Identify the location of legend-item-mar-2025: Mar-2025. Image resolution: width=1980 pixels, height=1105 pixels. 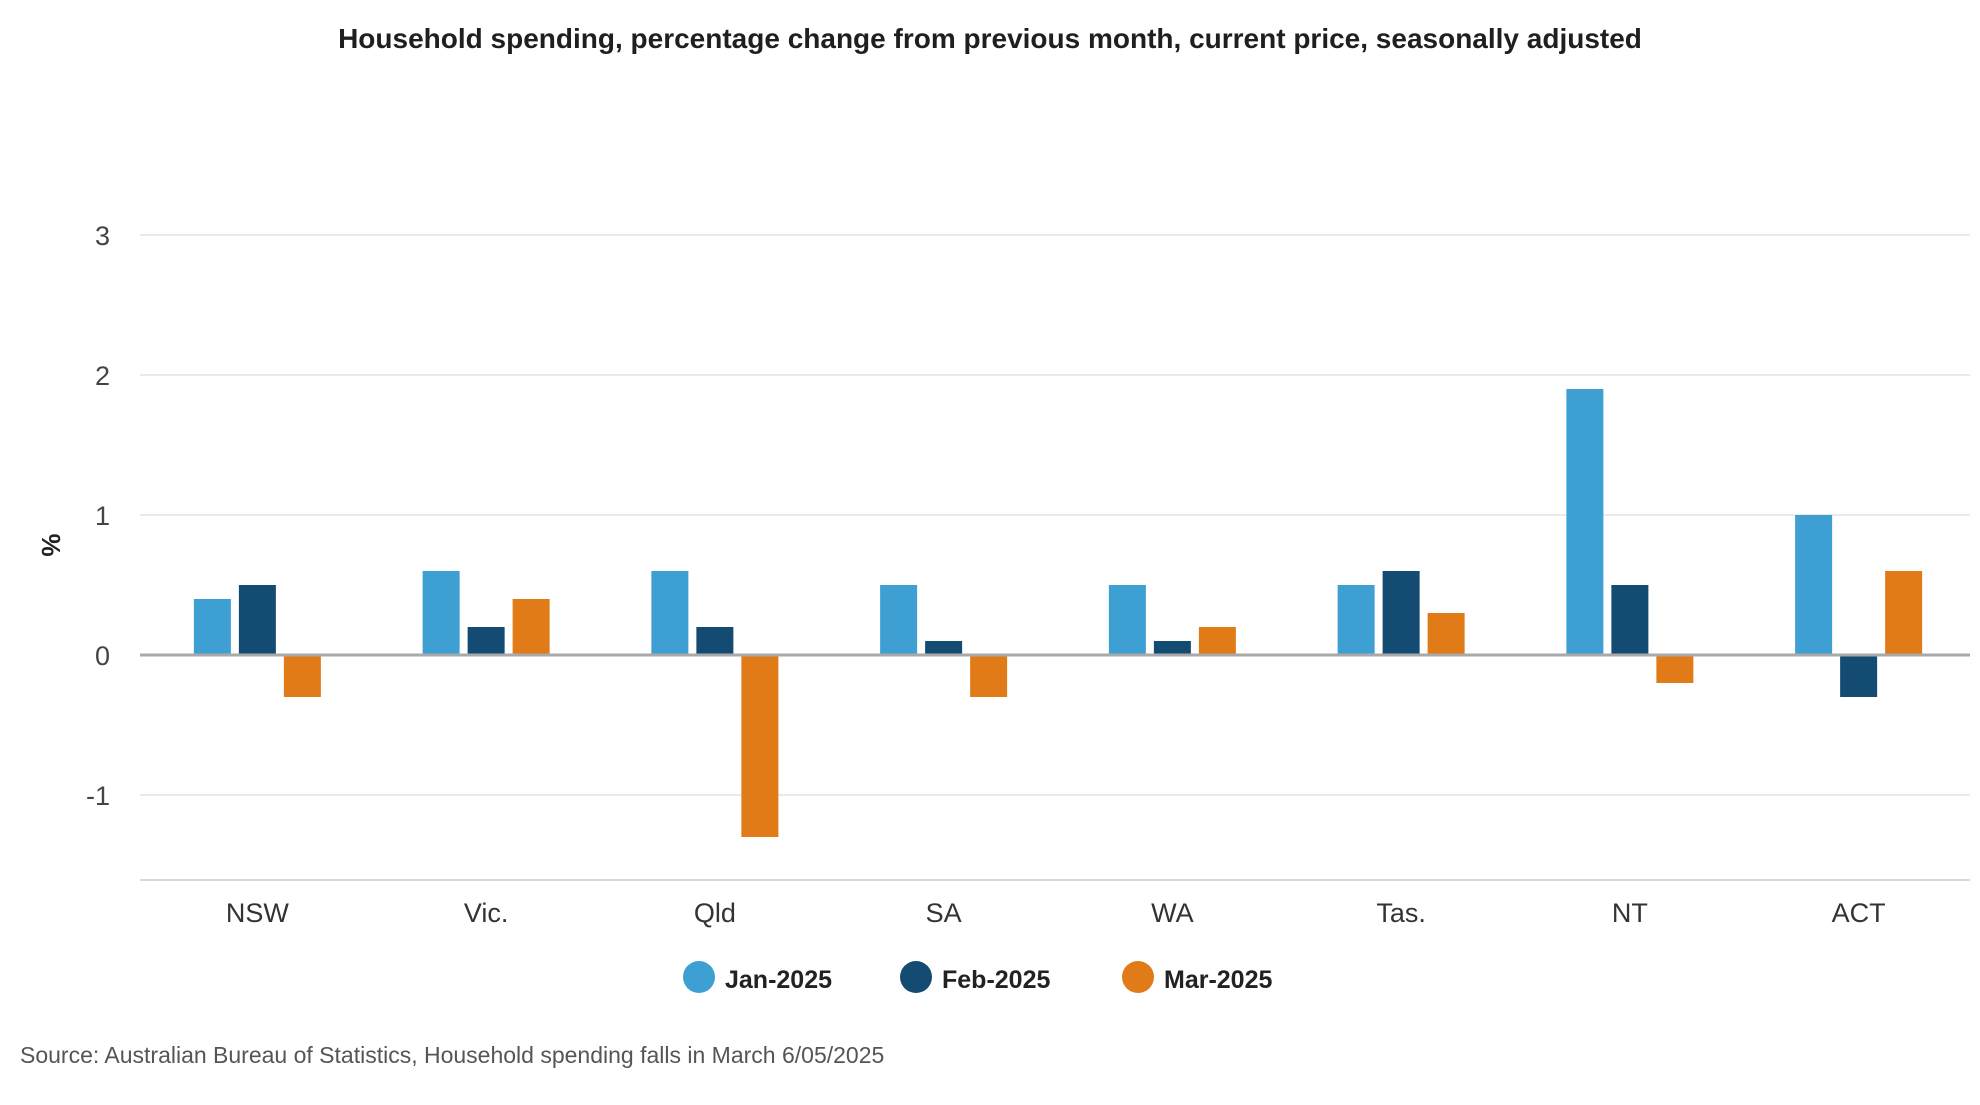
(1197, 977).